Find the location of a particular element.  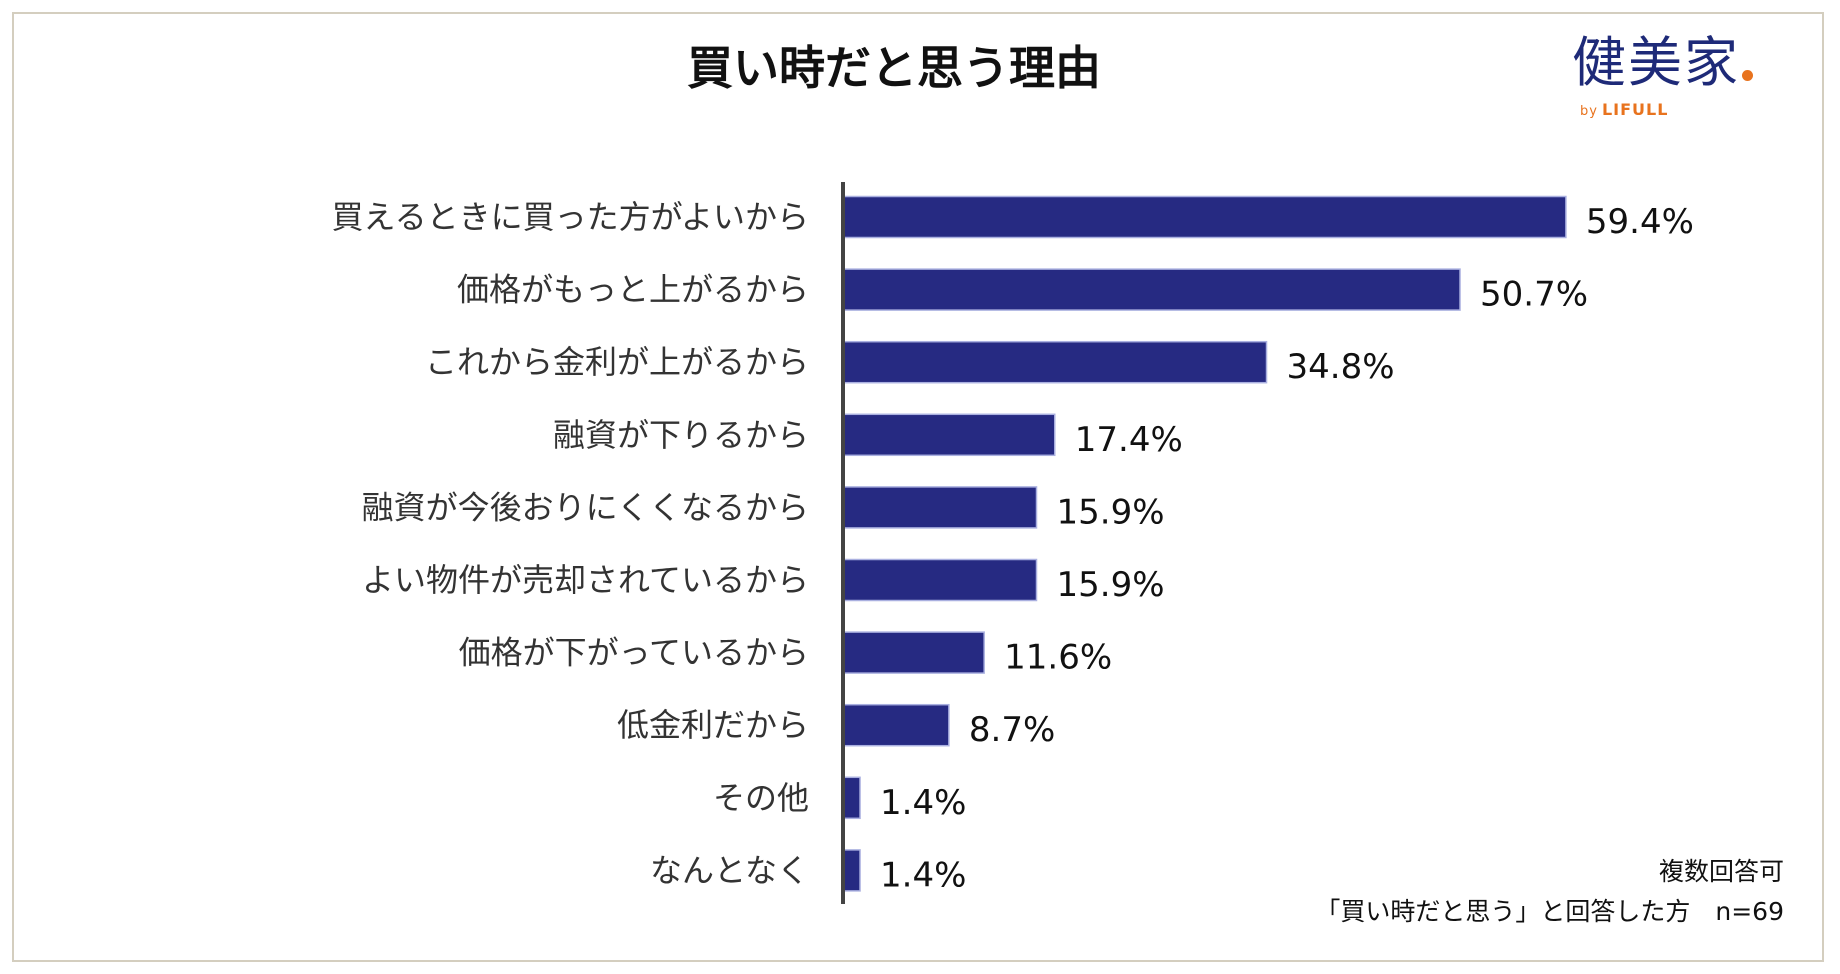

chart-title: 買い時だと思う理由 is located at coordinates (894, 68).